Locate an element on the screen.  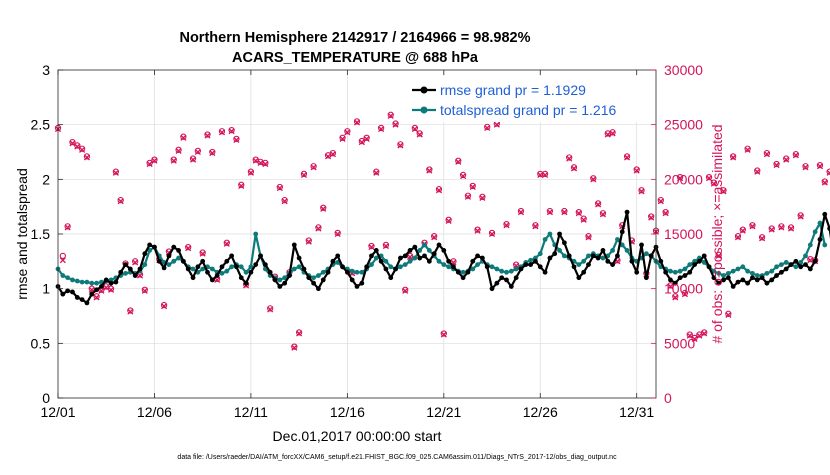
legend-spread-marker is located at coordinates (424, 110).